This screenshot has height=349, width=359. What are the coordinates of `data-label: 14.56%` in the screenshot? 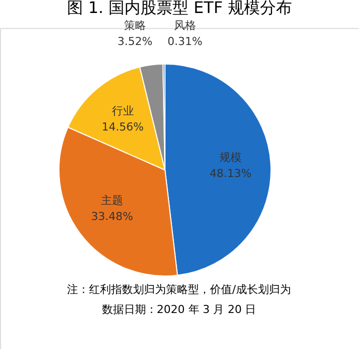 It's located at (123, 127).